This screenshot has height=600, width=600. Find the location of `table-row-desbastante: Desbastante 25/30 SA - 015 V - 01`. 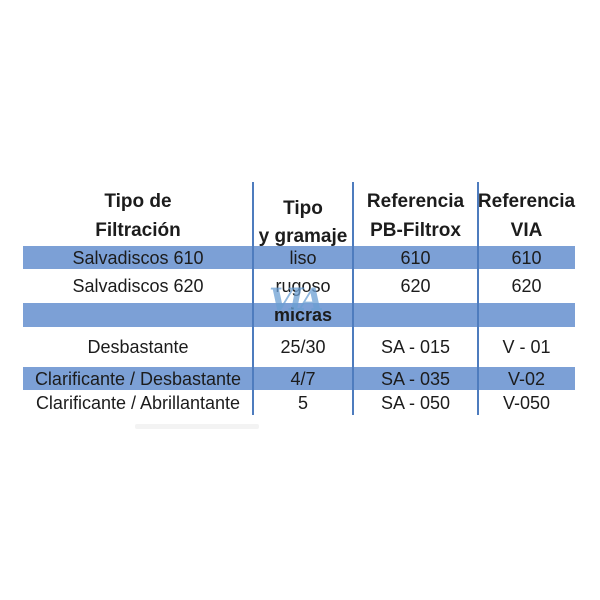

table-row-desbastante: Desbastante 25/30 SA - 015 V - 01 is located at coordinates (299, 347).